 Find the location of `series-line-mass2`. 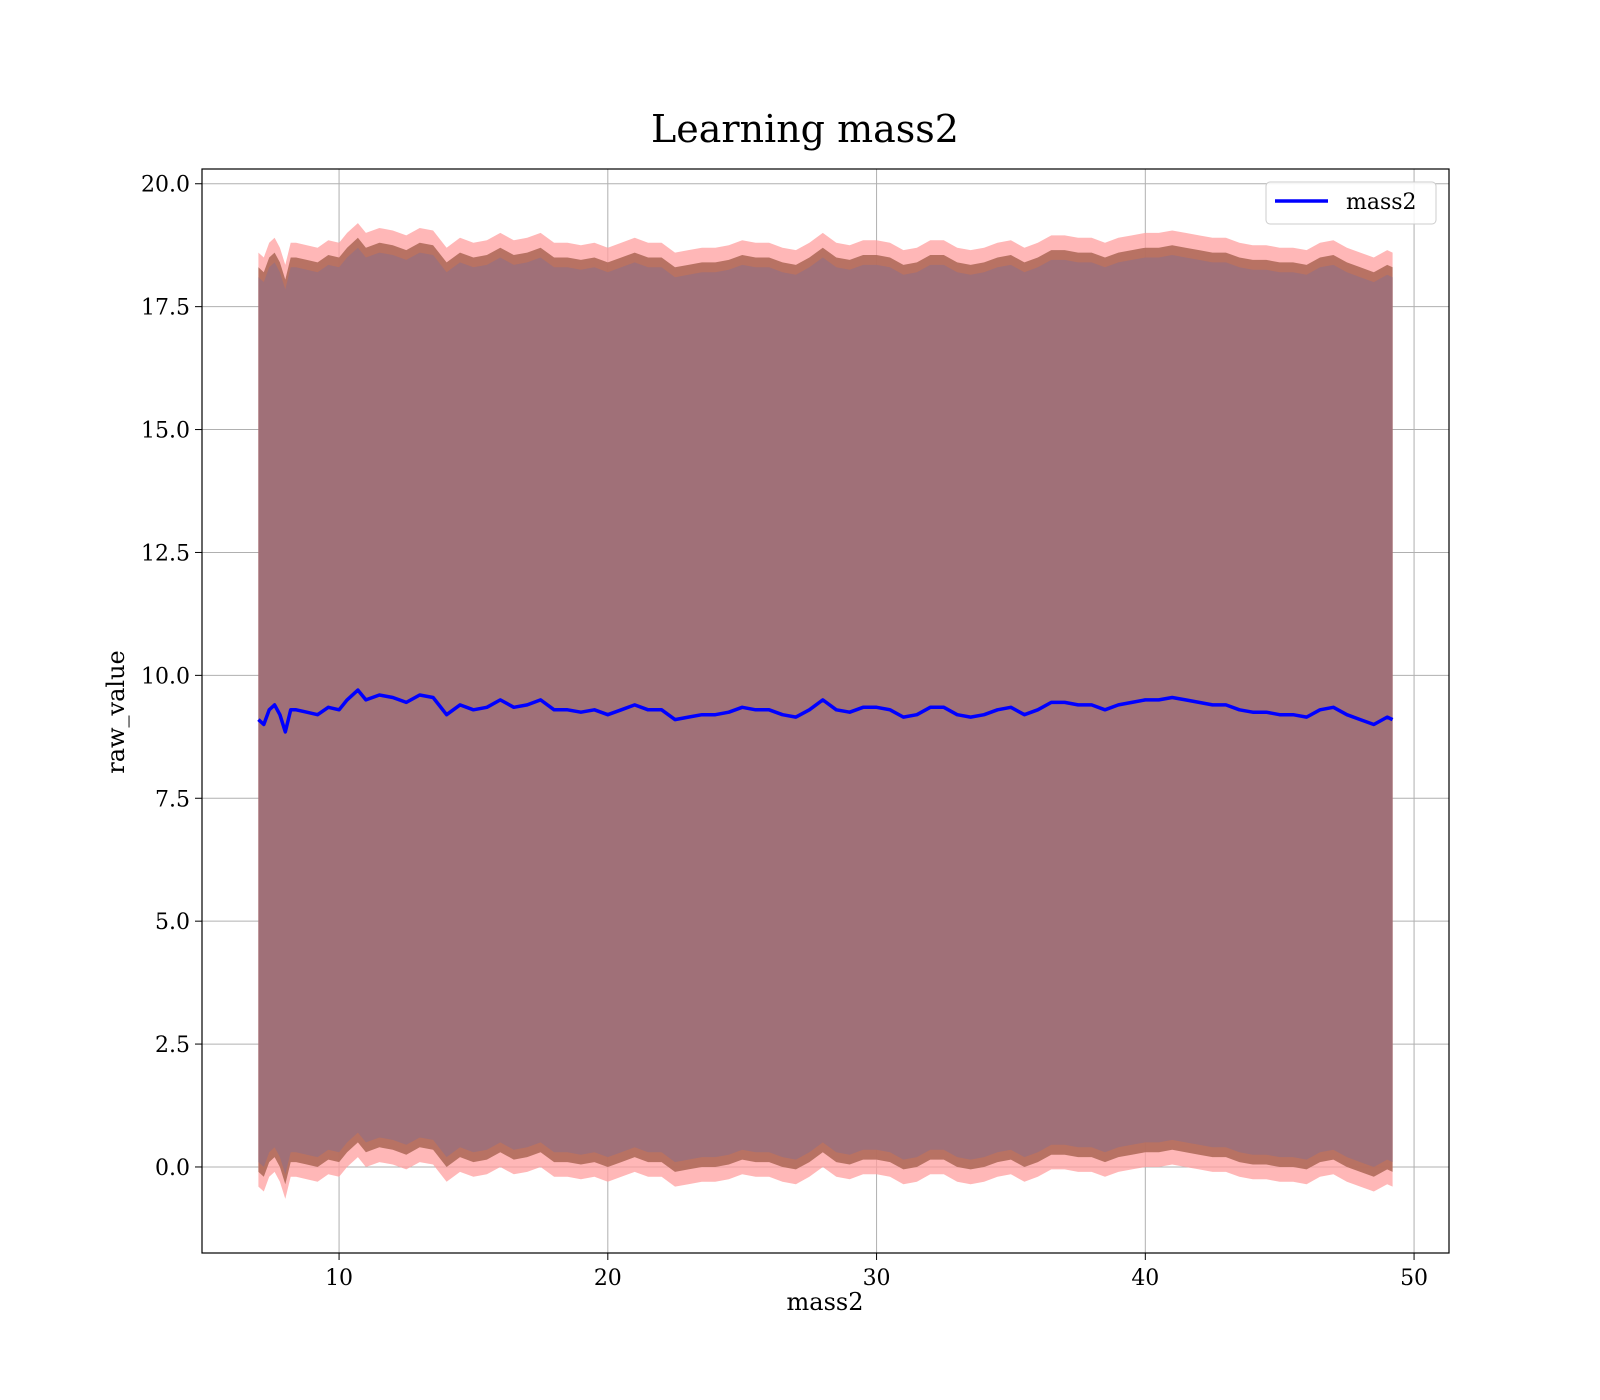

series-line-mass2 is located at coordinates (825, 711).